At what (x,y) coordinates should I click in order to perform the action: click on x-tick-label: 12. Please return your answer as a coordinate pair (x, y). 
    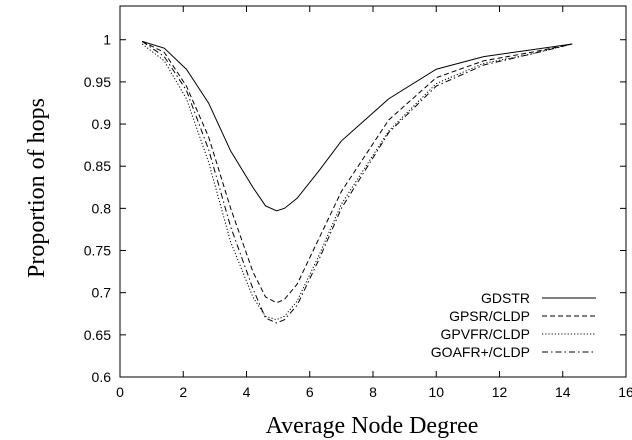
    Looking at the image, I should click on (500, 392).